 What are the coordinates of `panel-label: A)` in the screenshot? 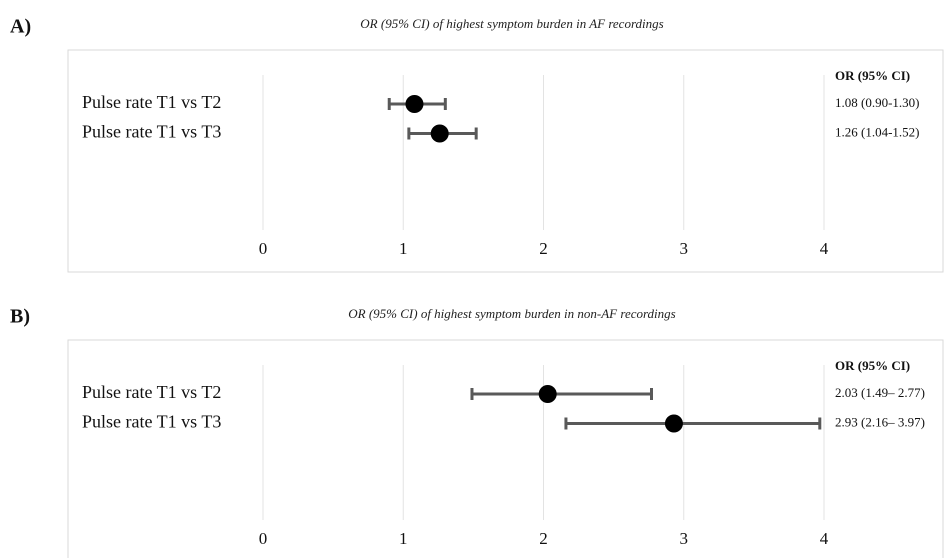 It's located at (20, 27).